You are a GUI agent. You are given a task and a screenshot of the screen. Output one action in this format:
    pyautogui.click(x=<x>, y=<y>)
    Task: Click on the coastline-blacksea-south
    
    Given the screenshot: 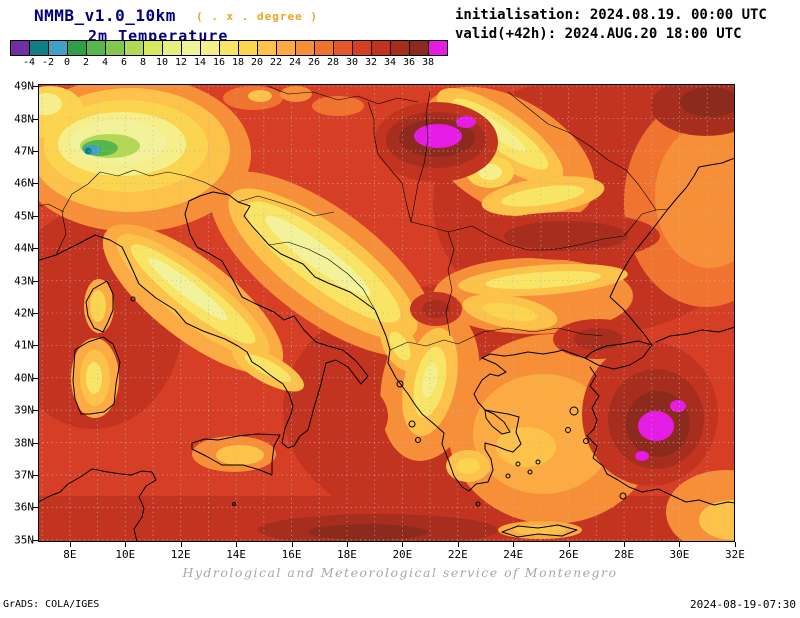 What is the action you would take?
    pyautogui.click(x=695, y=334)
    